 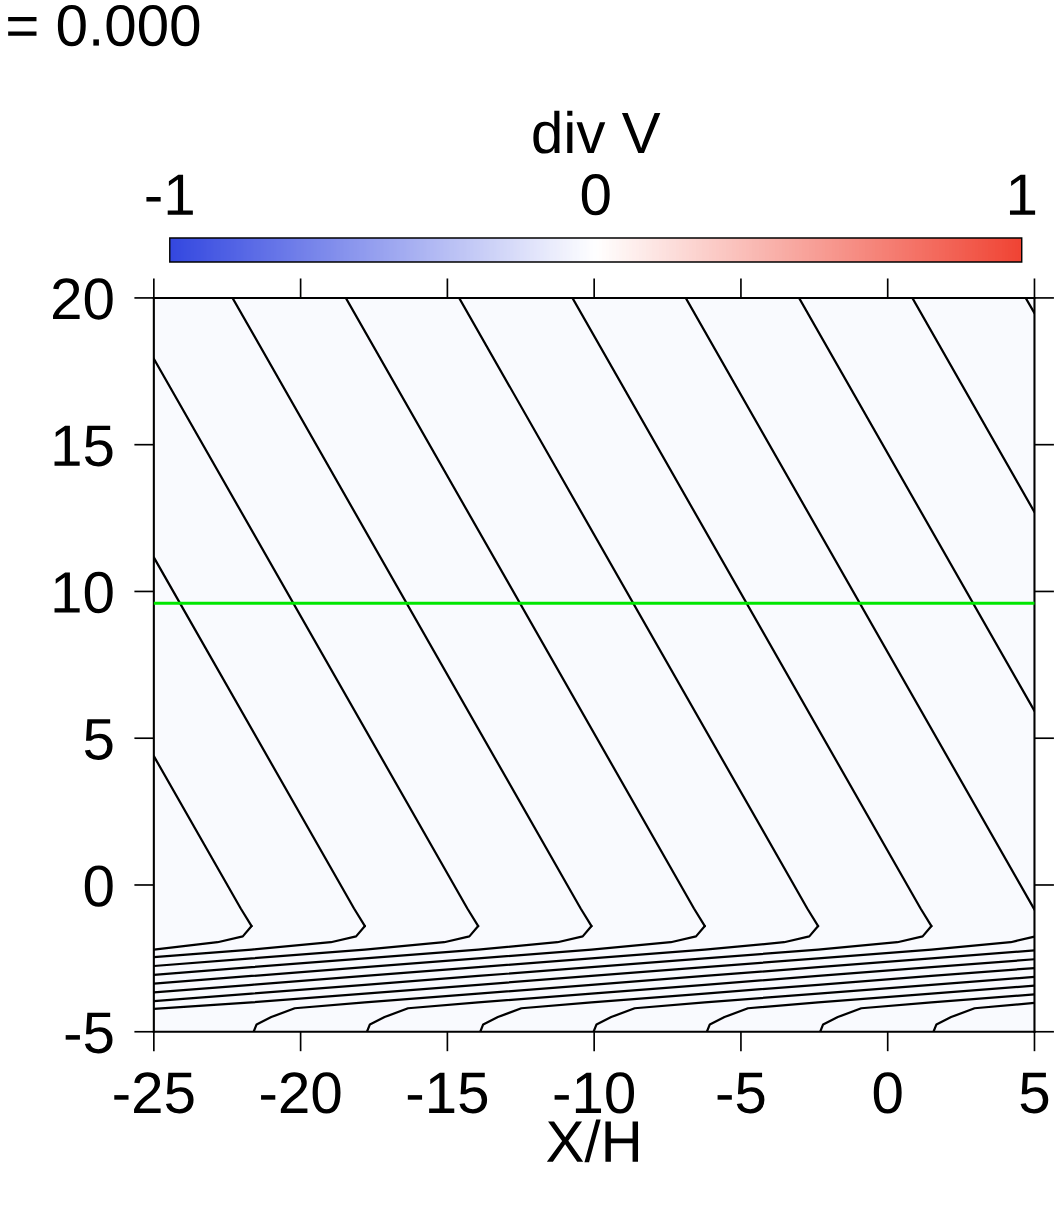 I want to click on color-bar-title: div V, so click(x=597, y=132).